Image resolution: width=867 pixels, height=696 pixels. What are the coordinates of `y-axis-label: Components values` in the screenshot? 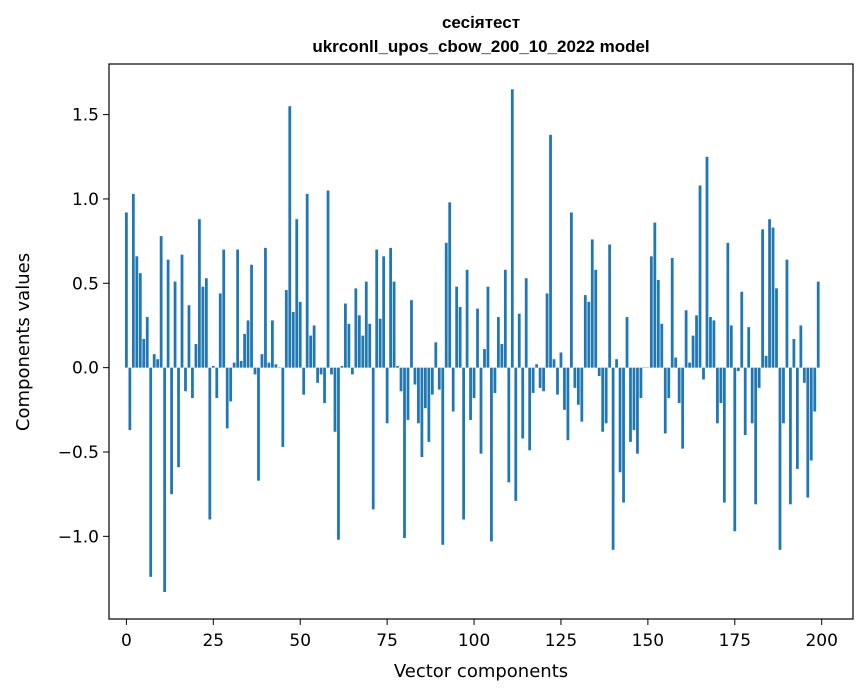 It's located at (23, 342).